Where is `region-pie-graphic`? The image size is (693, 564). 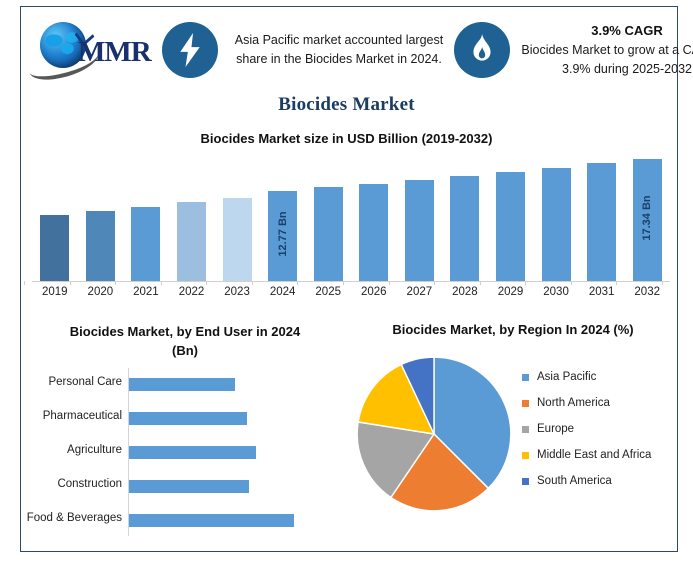 region-pie-graphic is located at coordinates (434, 434).